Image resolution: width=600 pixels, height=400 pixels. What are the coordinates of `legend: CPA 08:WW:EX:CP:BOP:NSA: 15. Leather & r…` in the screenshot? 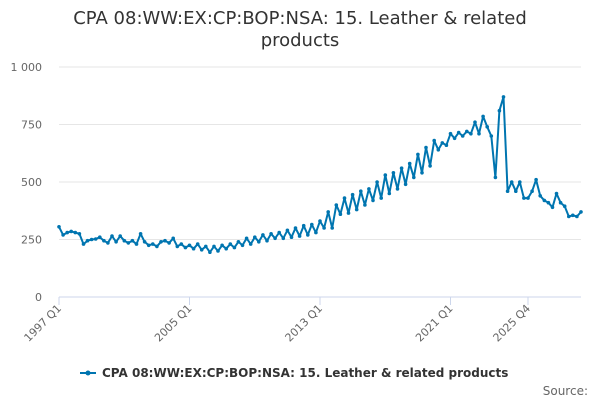 It's located at (294, 373).